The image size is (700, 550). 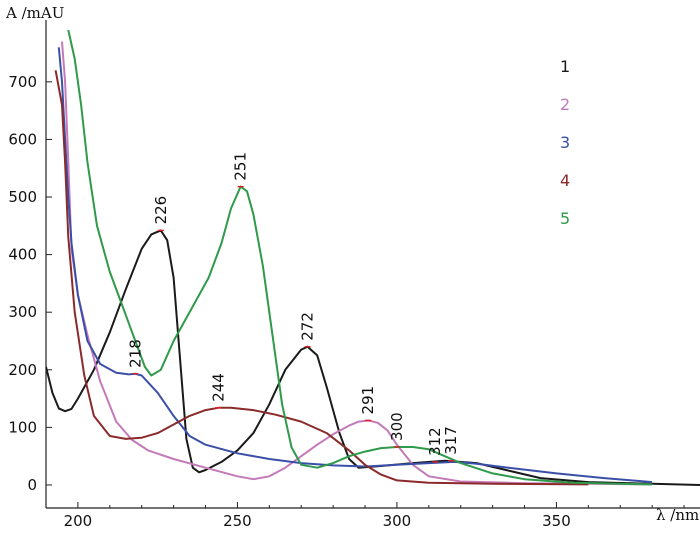 What do you see at coordinates (368, 400) in the screenshot?
I see `peak-label-291: 291` at bounding box center [368, 400].